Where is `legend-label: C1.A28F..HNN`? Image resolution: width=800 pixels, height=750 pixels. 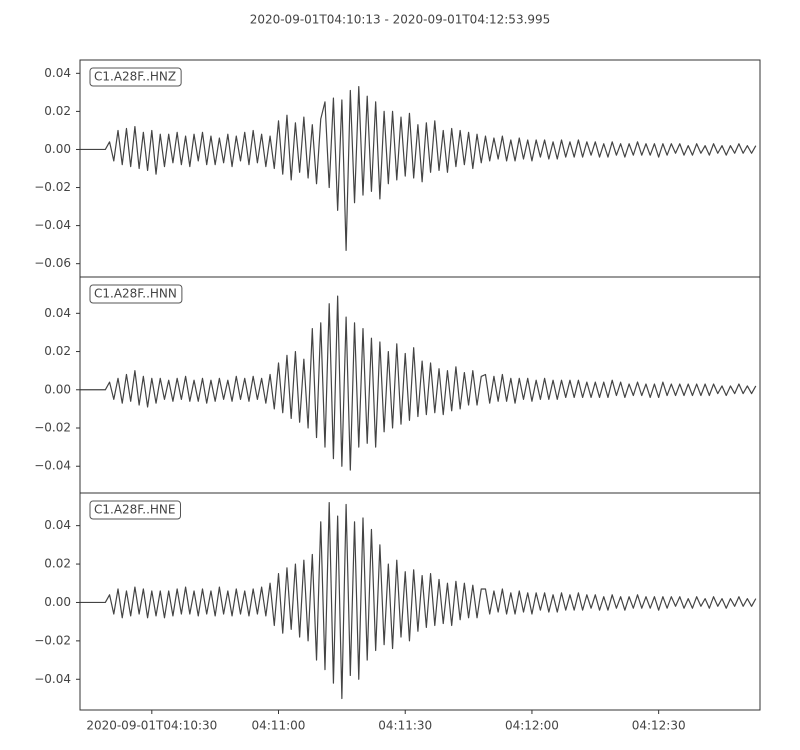 legend-label: C1.A28F..HNN is located at coordinates (135, 294).